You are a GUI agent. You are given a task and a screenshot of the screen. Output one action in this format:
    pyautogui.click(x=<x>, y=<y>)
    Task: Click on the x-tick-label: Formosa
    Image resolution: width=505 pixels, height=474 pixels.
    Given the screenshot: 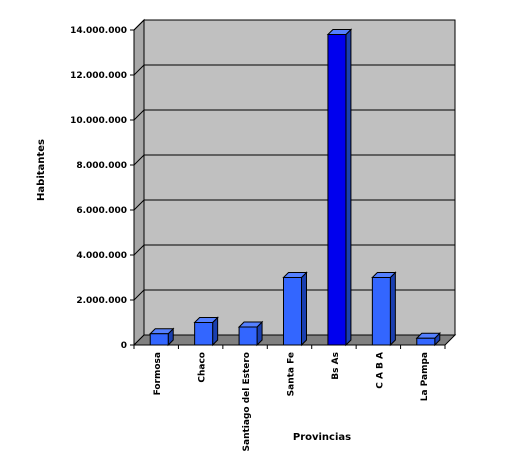 What is the action you would take?
    pyautogui.click(x=158, y=373)
    